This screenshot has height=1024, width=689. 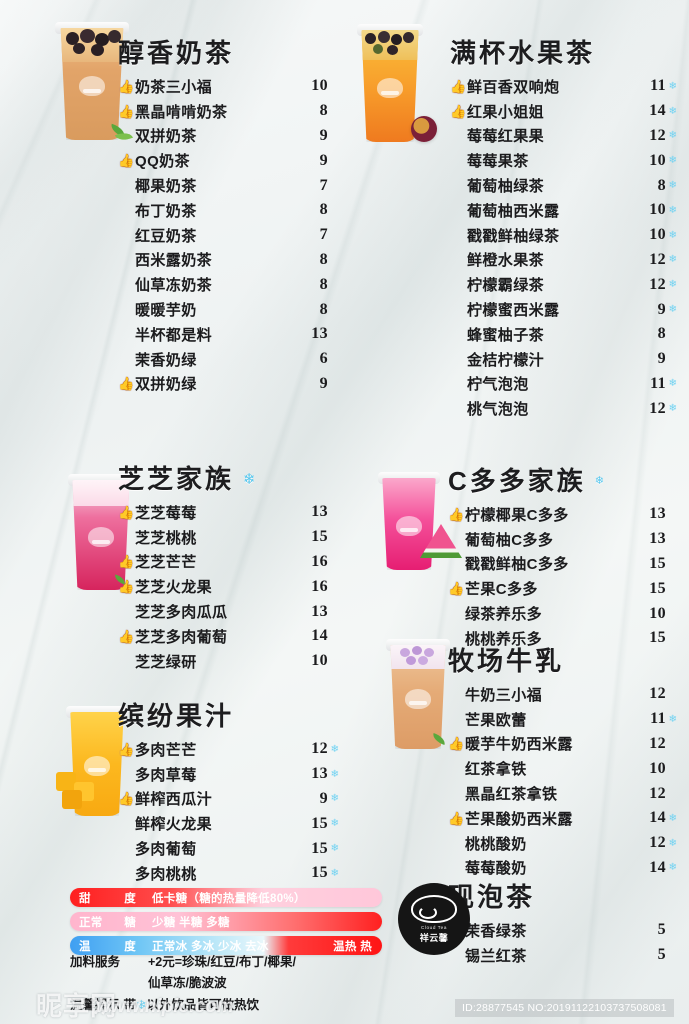 What do you see at coordinates (506, 137) in the screenshot?
I see `item-name: 莓莓红果果` at bounding box center [506, 137].